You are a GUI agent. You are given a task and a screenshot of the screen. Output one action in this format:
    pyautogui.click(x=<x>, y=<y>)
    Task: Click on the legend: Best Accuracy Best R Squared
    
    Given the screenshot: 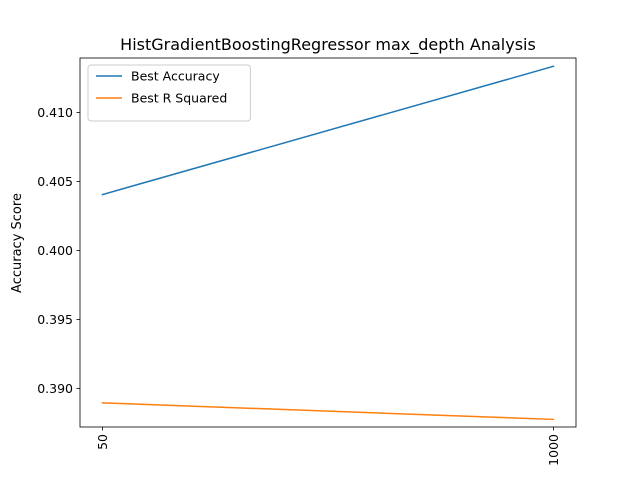 What is the action you would take?
    pyautogui.click(x=169, y=93)
    